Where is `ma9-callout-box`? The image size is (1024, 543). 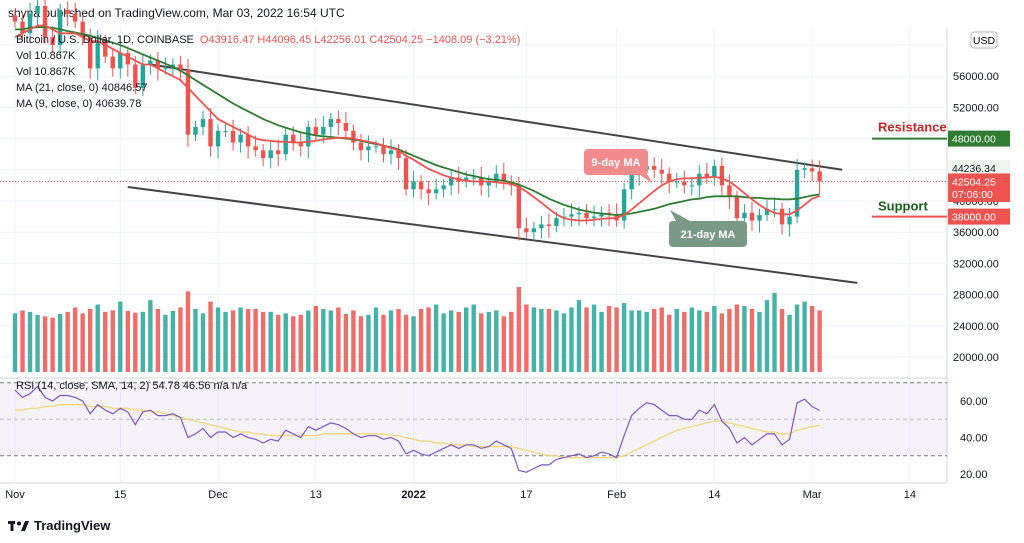 ma9-callout-box is located at coordinates (616, 162).